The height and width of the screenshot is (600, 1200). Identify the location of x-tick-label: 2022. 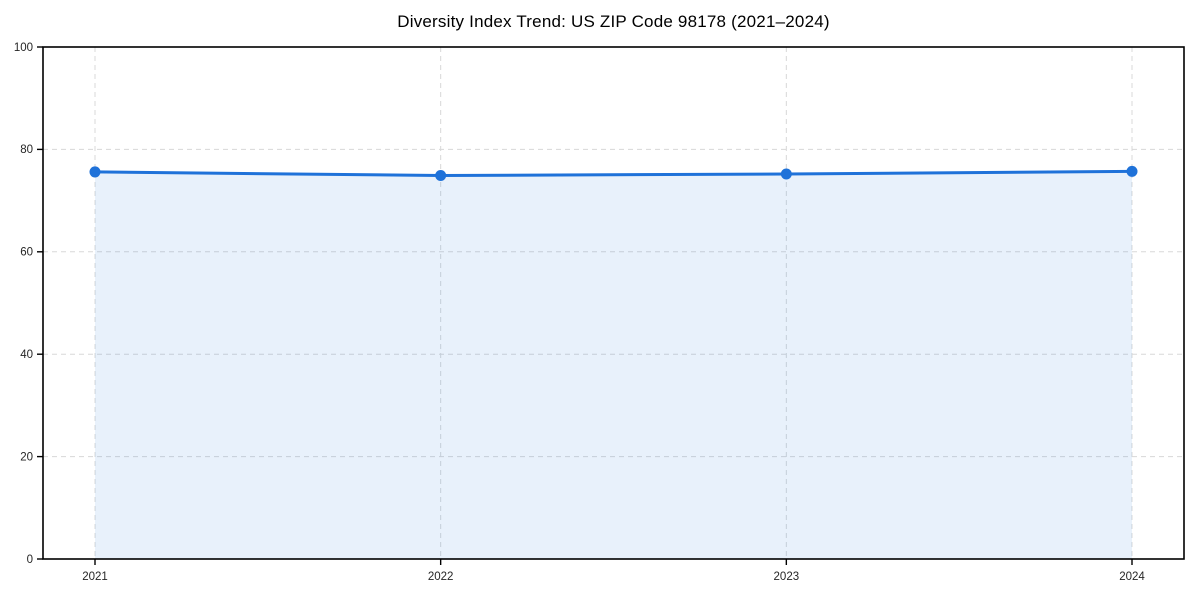
(441, 577).